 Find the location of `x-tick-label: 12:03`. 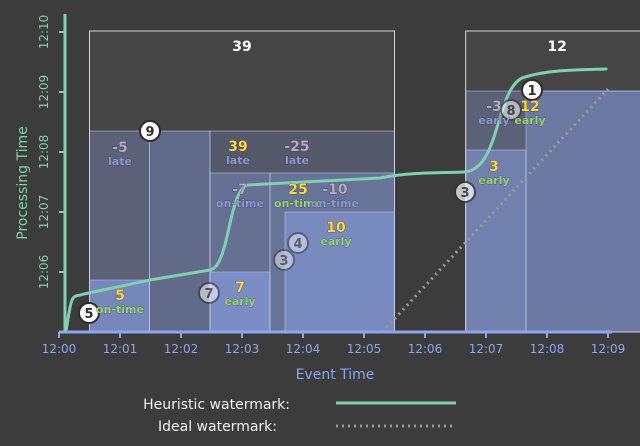

x-tick-label: 12:03 is located at coordinates (242, 349).